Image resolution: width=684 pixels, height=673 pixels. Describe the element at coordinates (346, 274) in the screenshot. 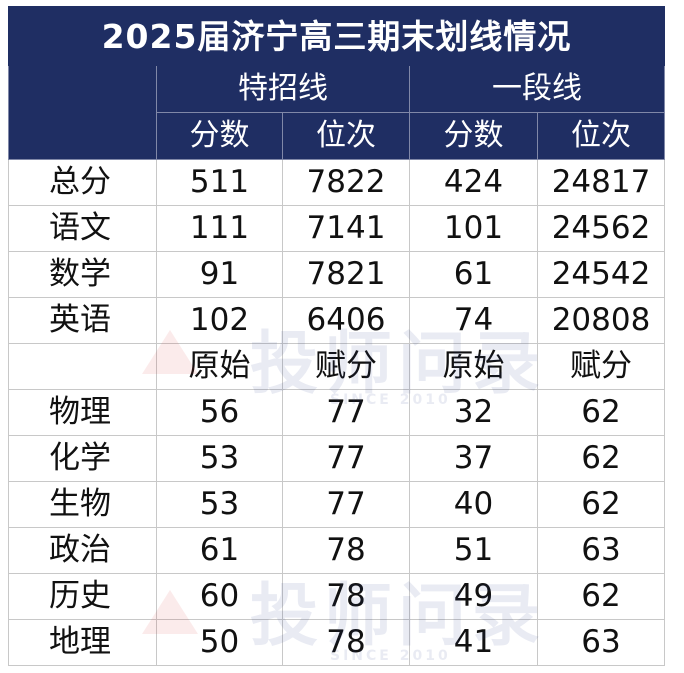

I see `table-cell: 7821` at that location.